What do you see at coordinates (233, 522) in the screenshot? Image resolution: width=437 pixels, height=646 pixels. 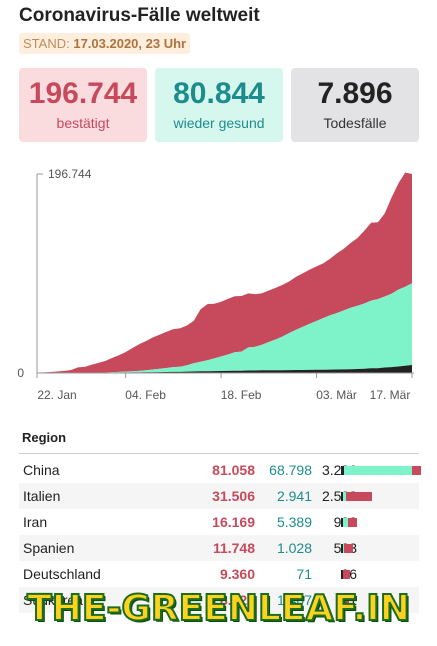 I see `confirmed-value: 16.169` at bounding box center [233, 522].